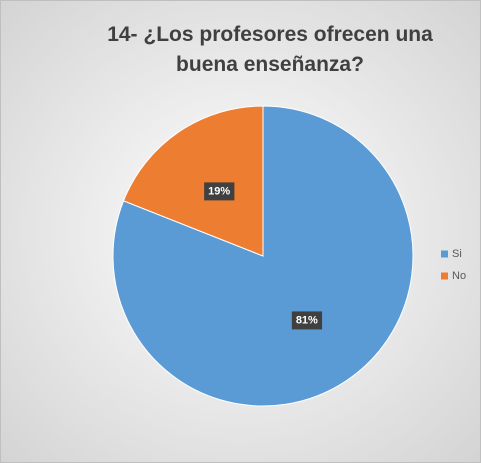  Describe the element at coordinates (453, 265) in the screenshot. I see `legend: Si No` at that location.